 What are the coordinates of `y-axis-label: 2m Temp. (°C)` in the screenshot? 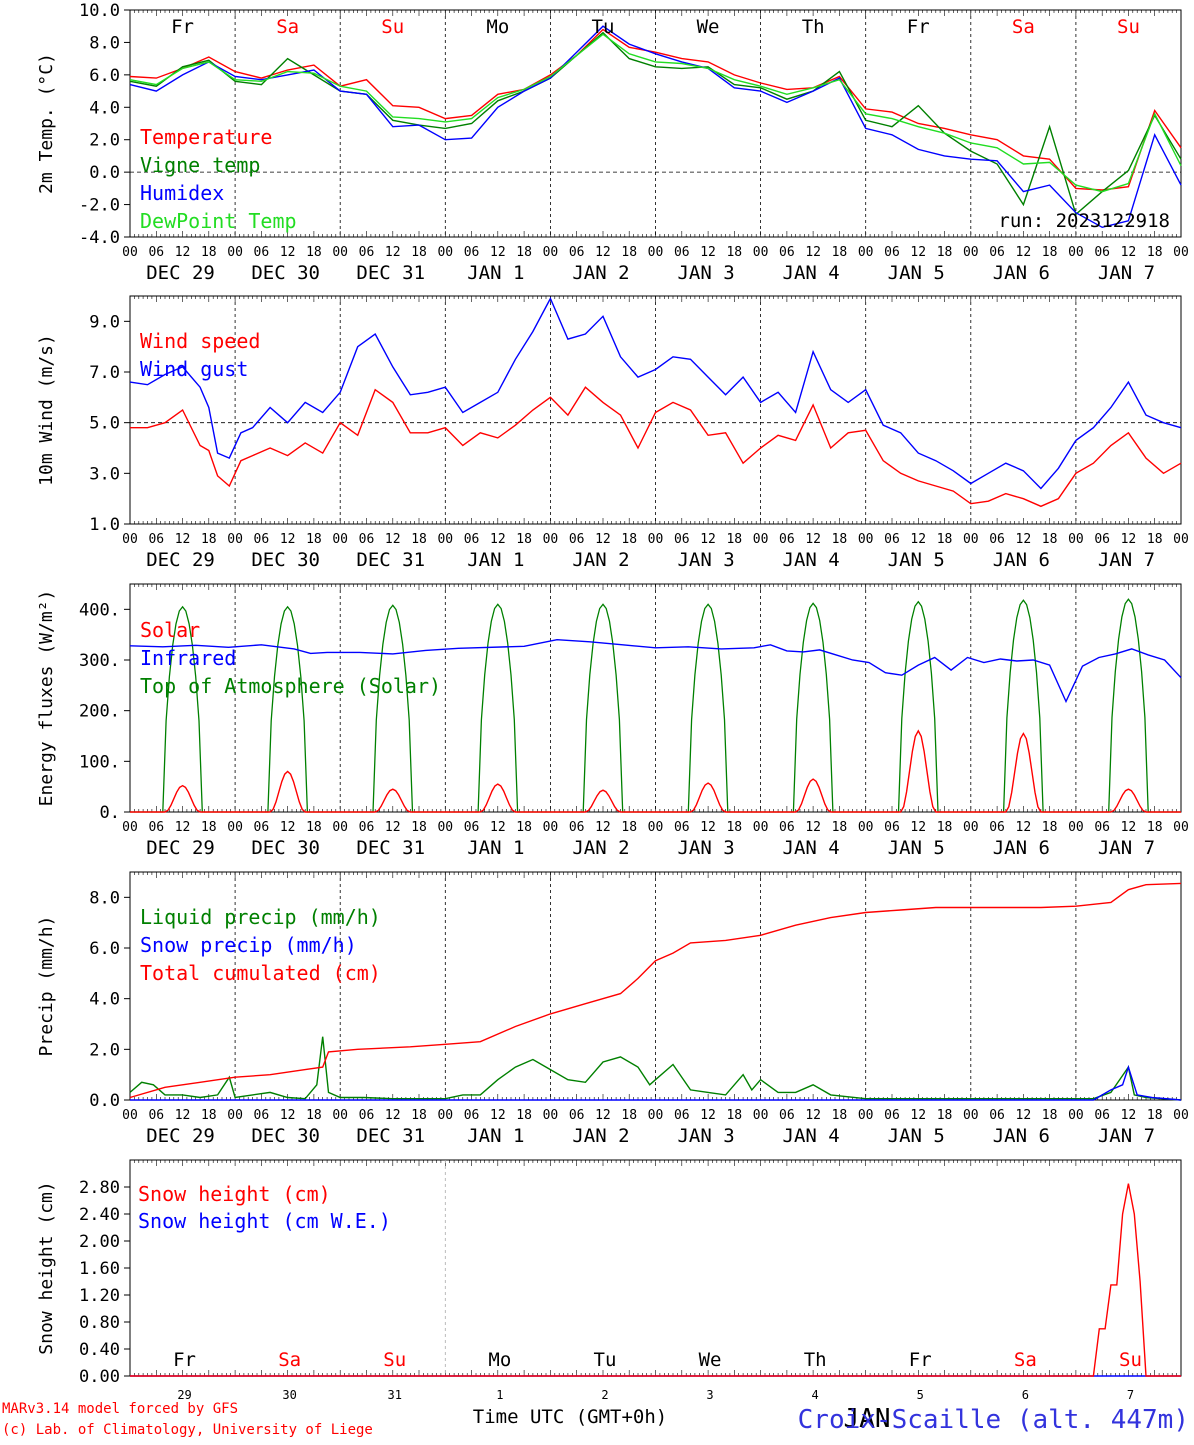 It's located at (46, 123).